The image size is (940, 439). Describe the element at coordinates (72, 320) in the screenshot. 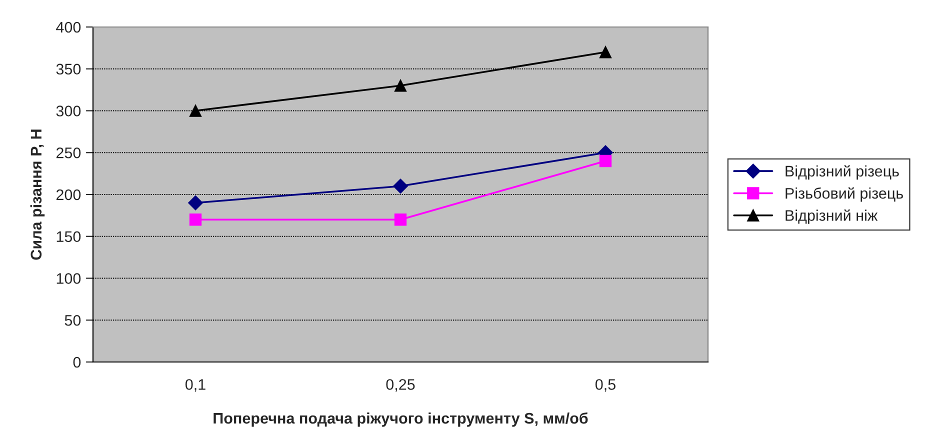

I see `y-tick-label: 50` at that location.